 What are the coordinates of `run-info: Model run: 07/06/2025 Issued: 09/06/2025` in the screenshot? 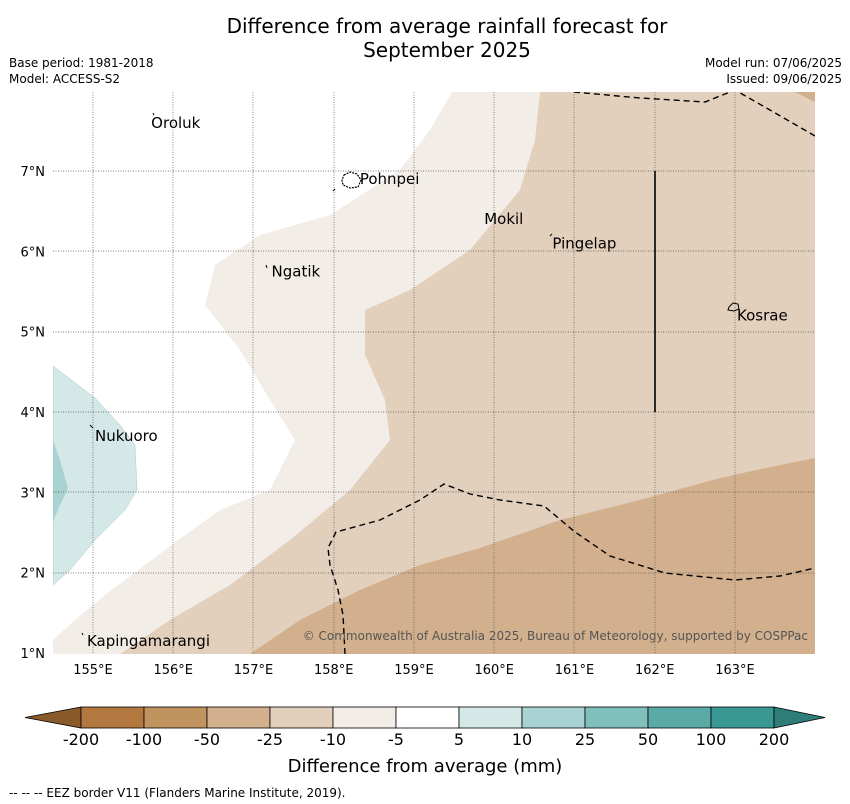 It's located at (773, 71).